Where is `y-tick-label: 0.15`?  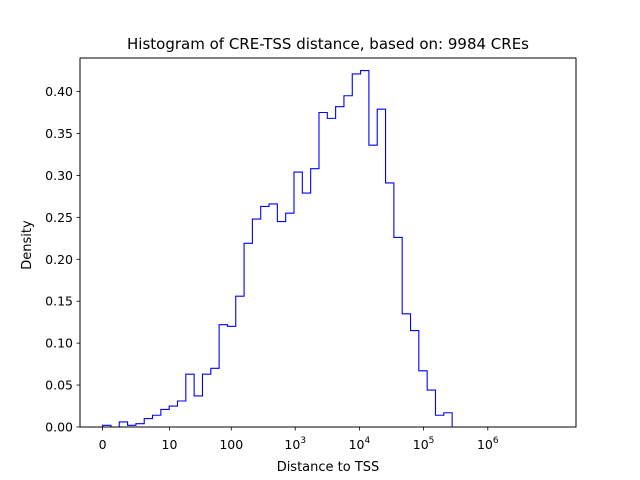
y-tick-label: 0.15 is located at coordinates (59, 301).